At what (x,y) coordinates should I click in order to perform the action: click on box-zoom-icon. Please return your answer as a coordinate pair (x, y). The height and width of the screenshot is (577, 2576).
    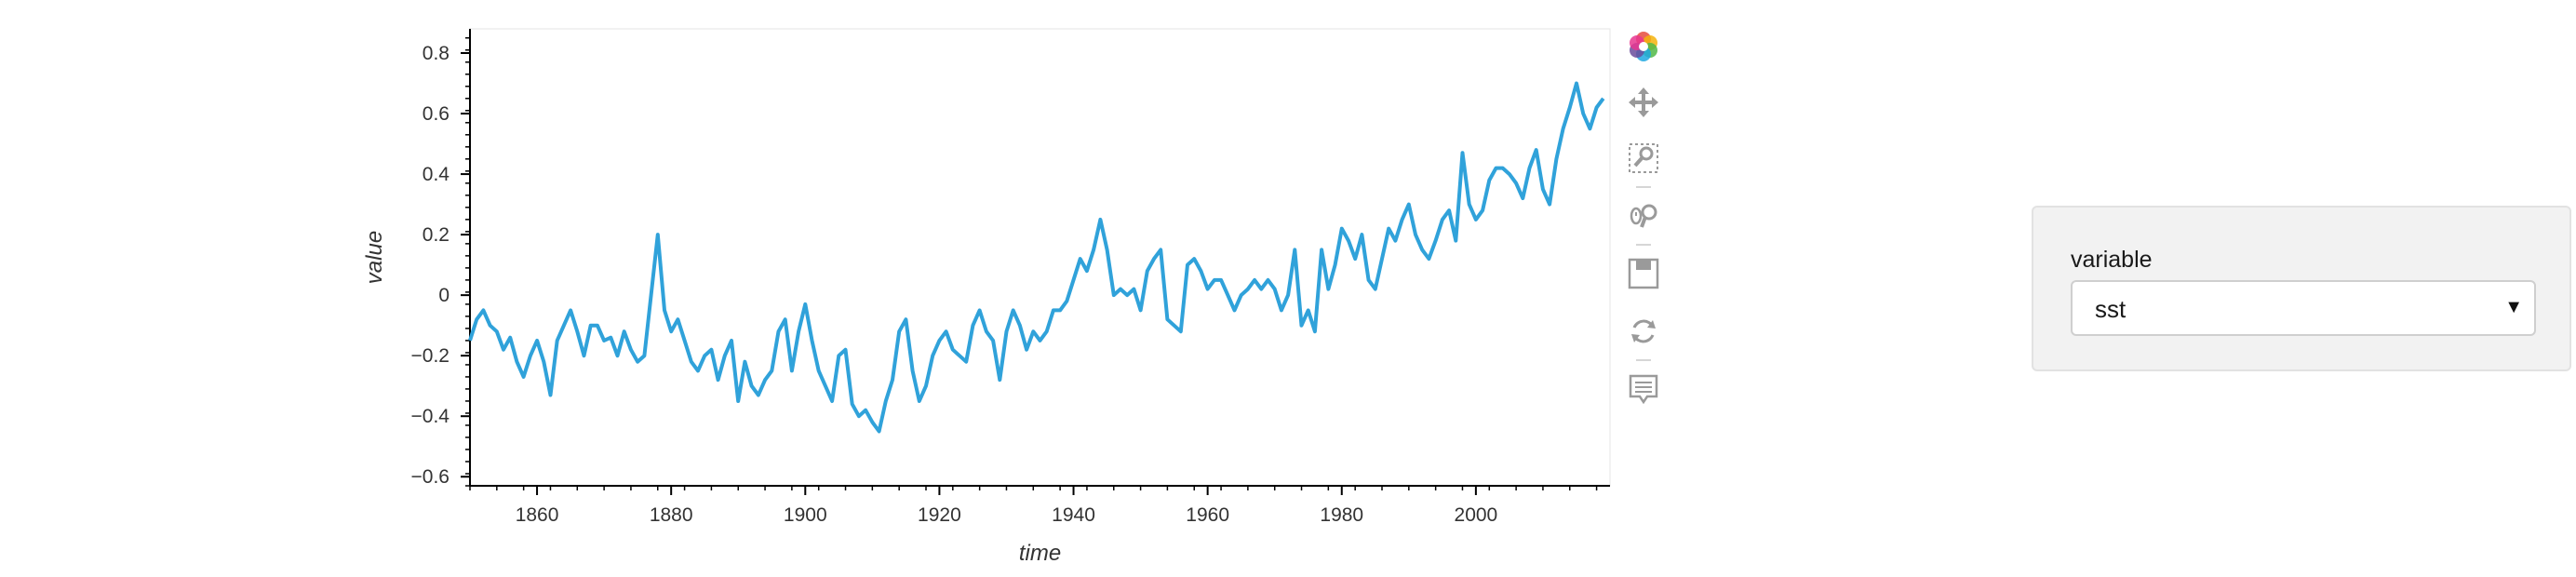
    Looking at the image, I should click on (1643, 158).